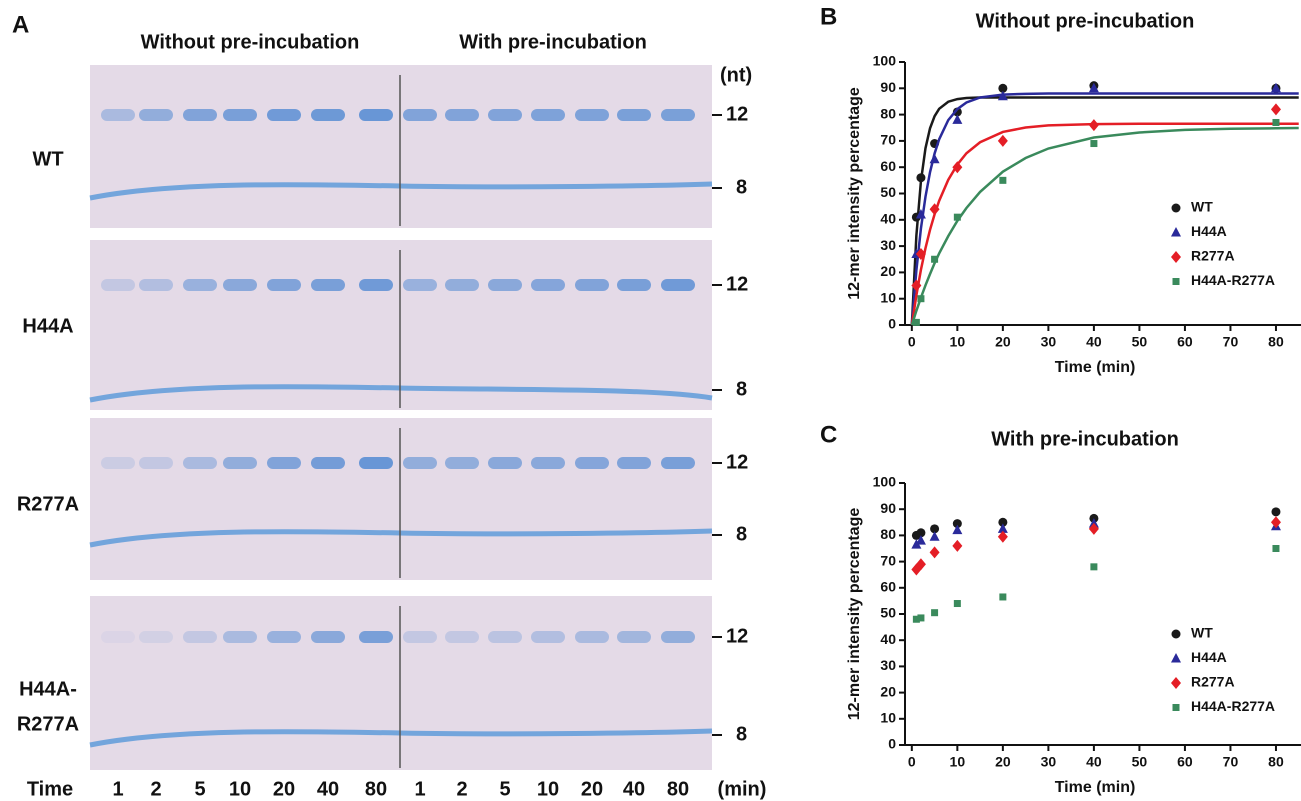  What do you see at coordinates (854, 614) in the screenshot?
I see `y-axis-label: 12-mer intensity percentage` at bounding box center [854, 614].